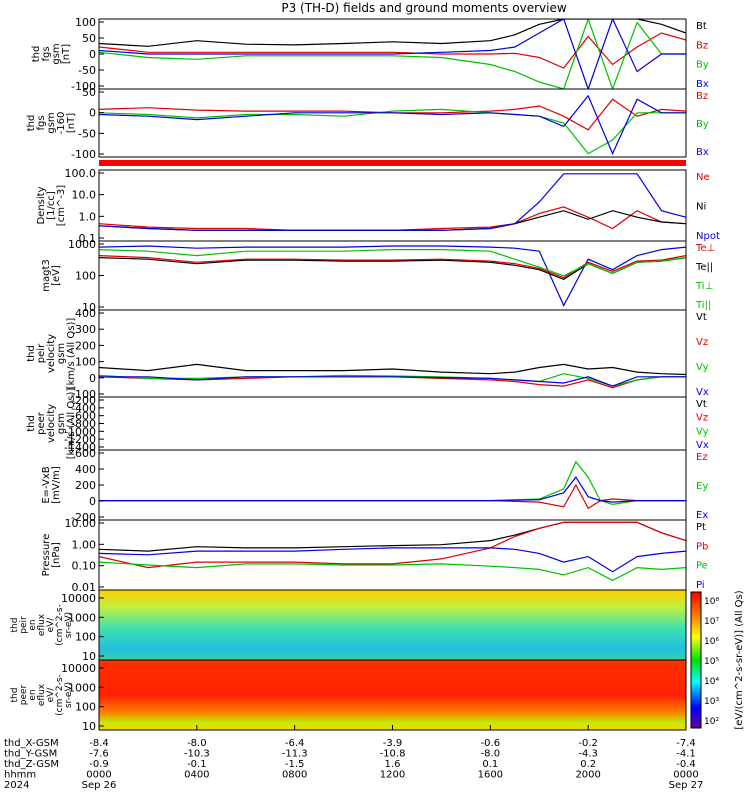  What do you see at coordinates (84, 195) in the screenshot?
I see `y-tick-label: 10.0` at bounding box center [84, 195].